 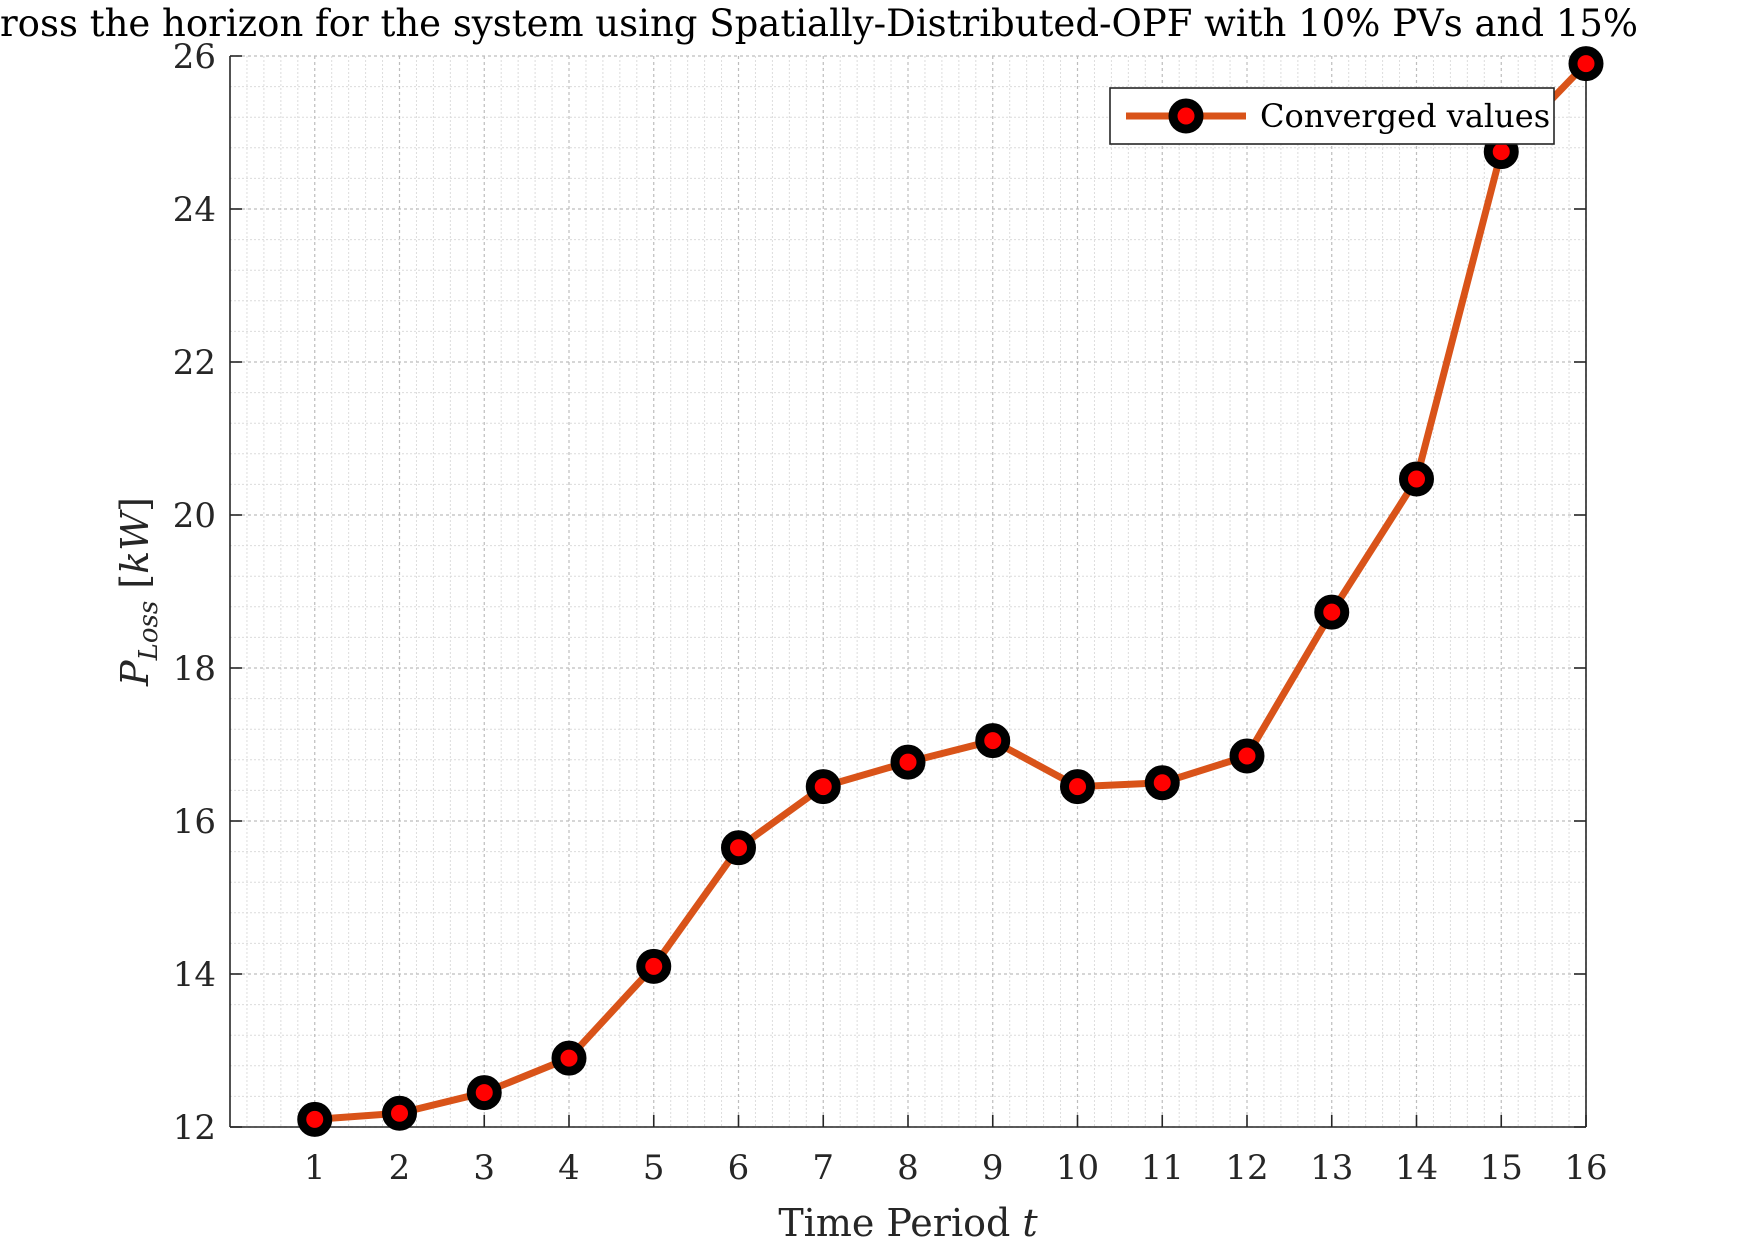 I want to click on x-tick-label: 15, so click(x=1501, y=1168).